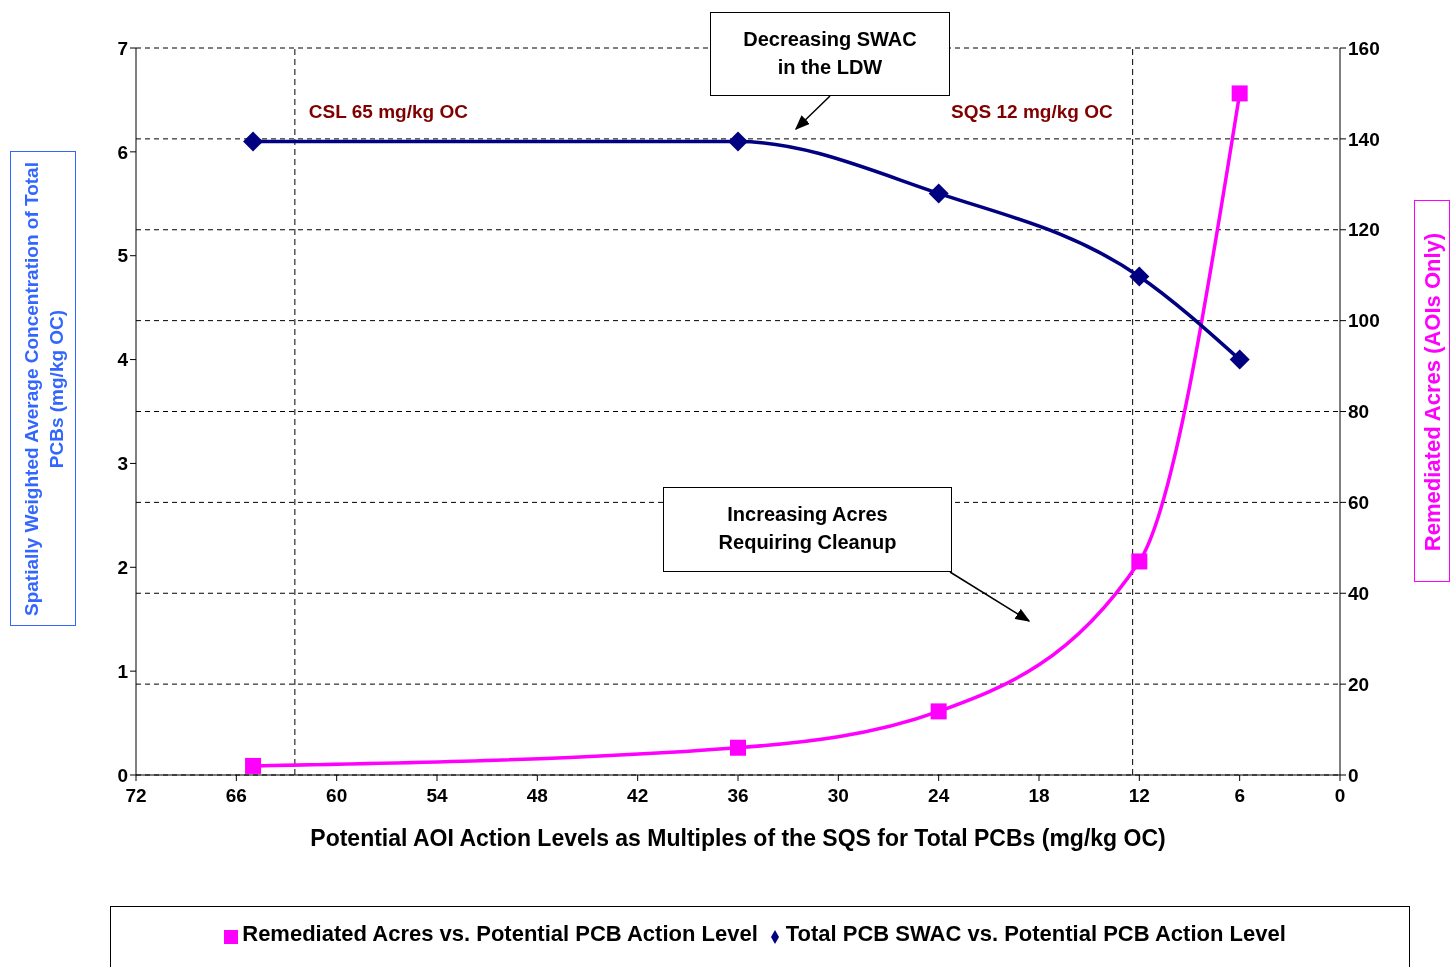  Describe the element at coordinates (1359, 593) in the screenshot. I see `y2-tick-label: 40` at that location.